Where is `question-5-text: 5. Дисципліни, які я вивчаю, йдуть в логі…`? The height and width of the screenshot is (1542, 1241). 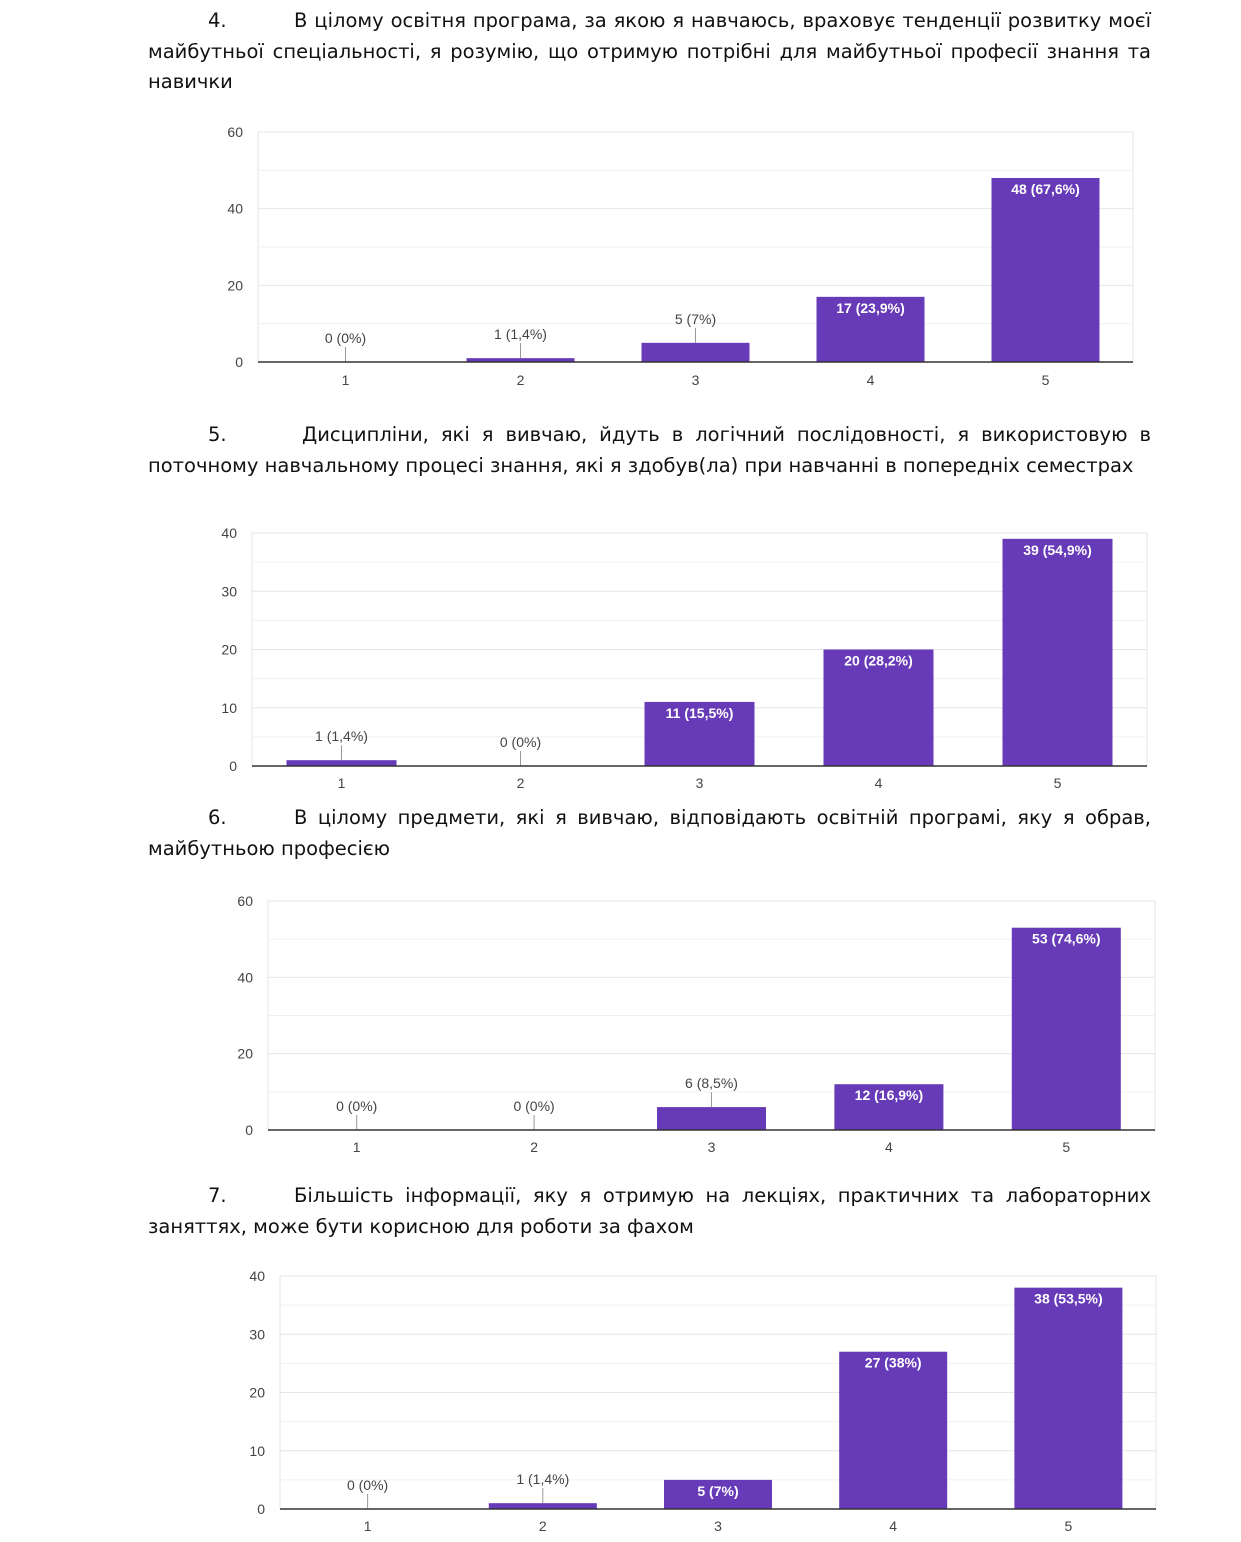
question-5-text: 5. Дисципліни, які я вивчаю, йдуть в логі… is located at coordinates (649, 450).